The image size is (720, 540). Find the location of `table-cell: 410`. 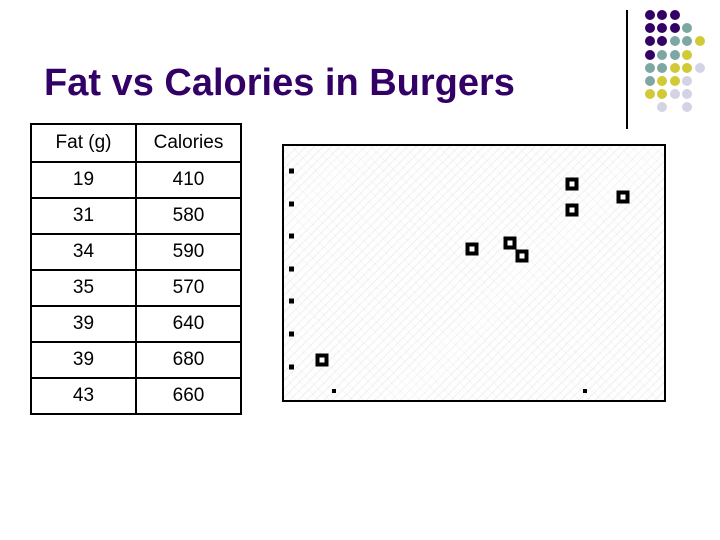

table-cell: 410 is located at coordinates (188, 180).